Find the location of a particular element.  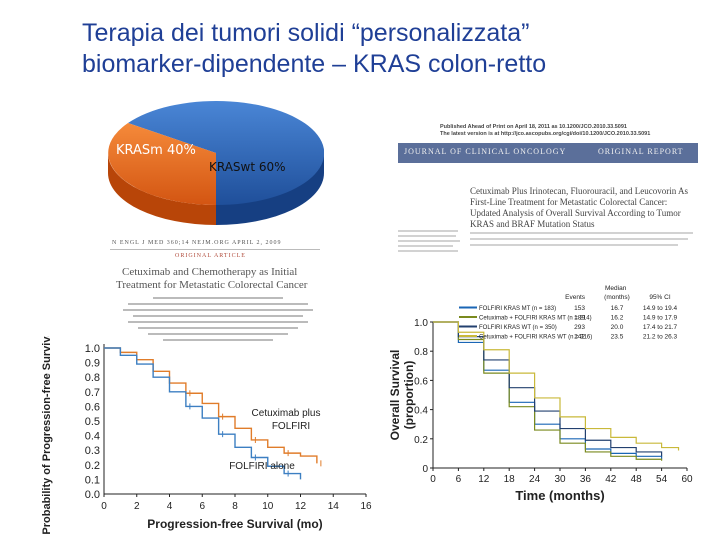

legend-median-2: 20.0 is located at coordinates (617, 327).